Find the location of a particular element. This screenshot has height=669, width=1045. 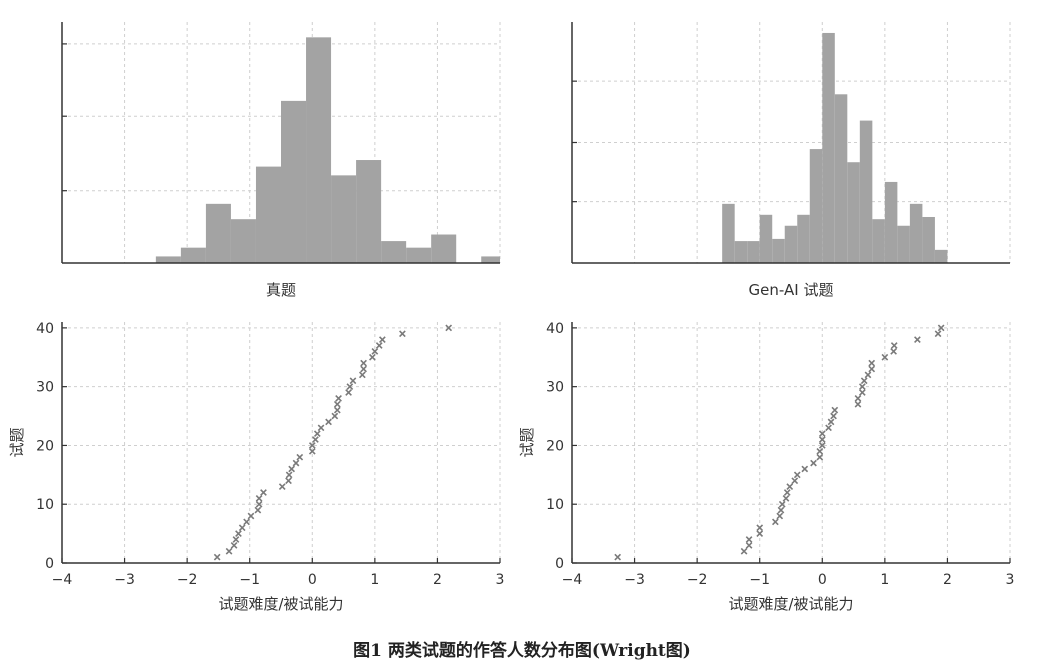

y-tick-label: 10 is located at coordinates (45, 505).